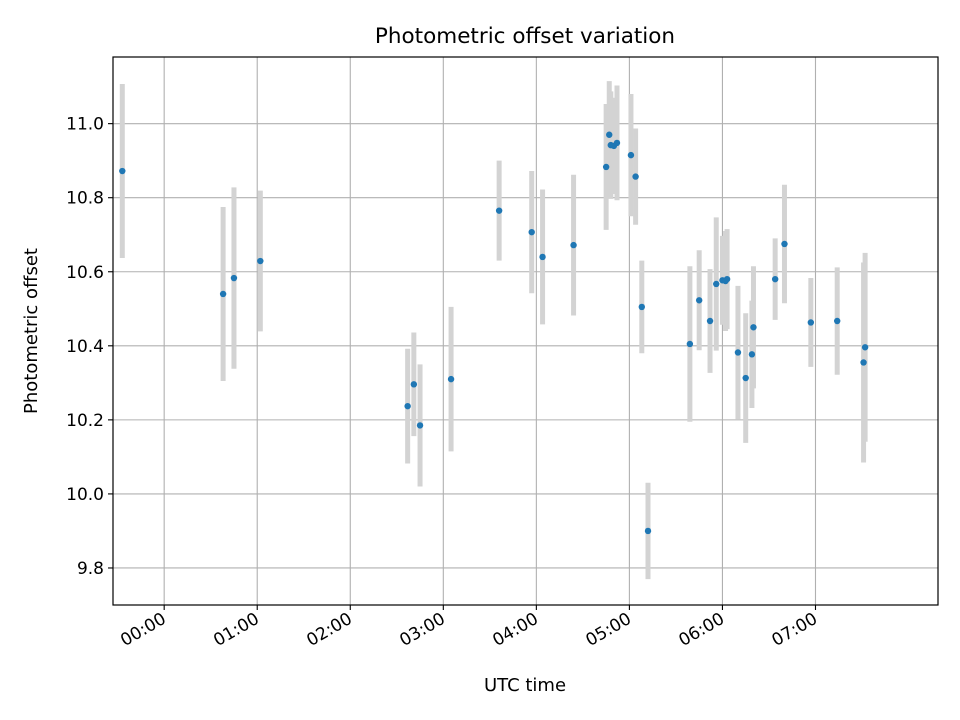 The image size is (960, 720). Describe the element at coordinates (85, 199) in the screenshot. I see `y-tick-label: 10.8` at that location.